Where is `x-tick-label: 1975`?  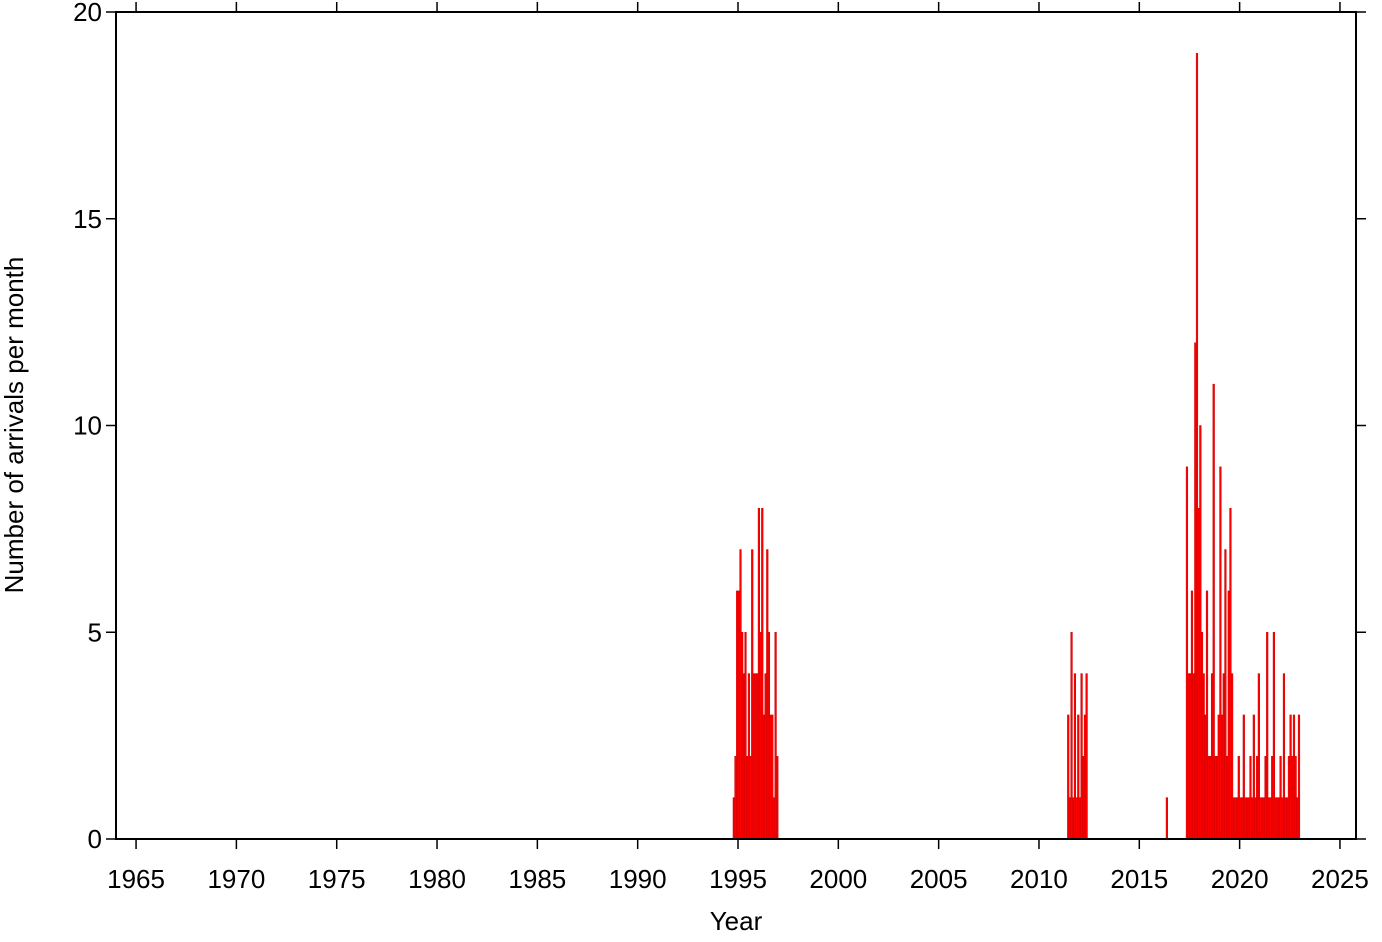 x-tick-label: 1975 is located at coordinates (337, 879).